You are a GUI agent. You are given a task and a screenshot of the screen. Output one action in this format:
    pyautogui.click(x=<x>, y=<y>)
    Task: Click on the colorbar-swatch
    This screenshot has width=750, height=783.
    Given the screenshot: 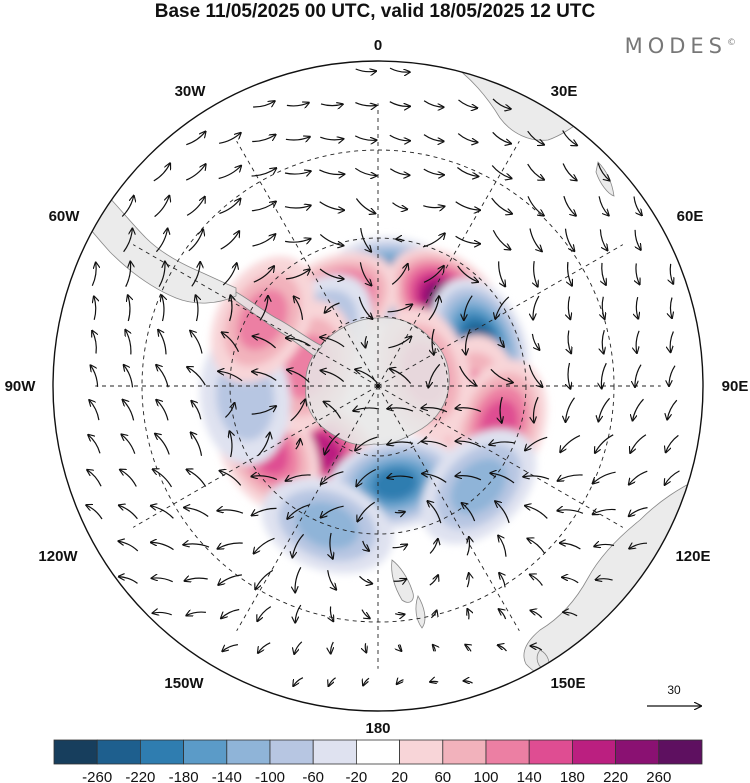 What is the action you would take?
    pyautogui.click(x=291, y=752)
    